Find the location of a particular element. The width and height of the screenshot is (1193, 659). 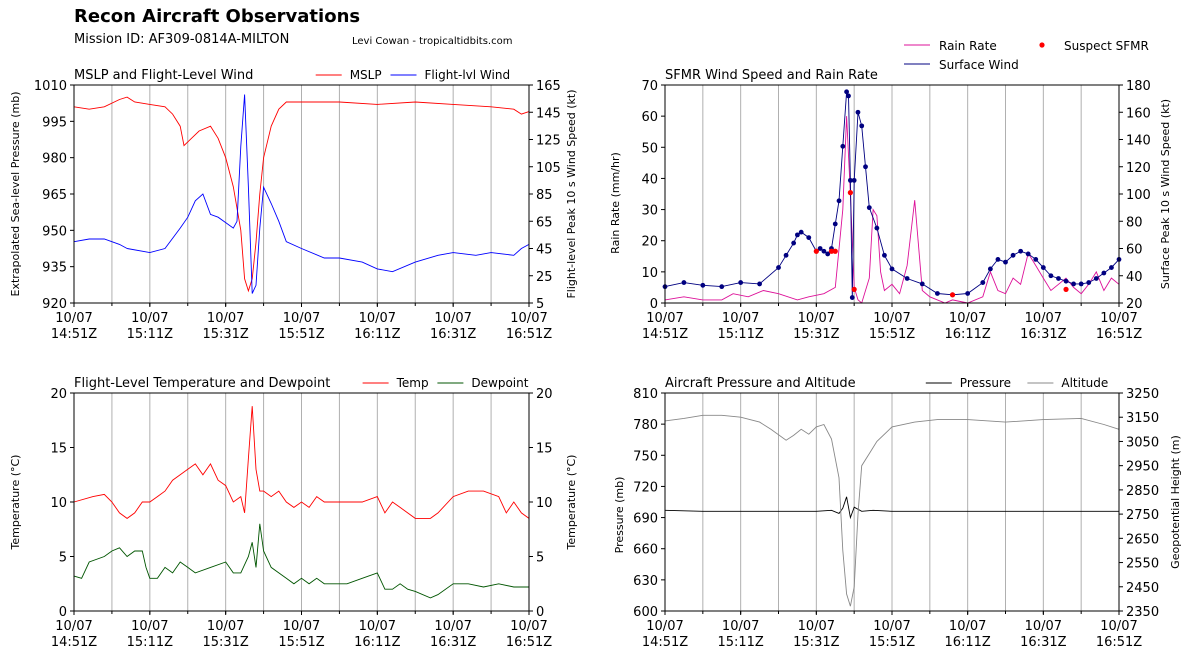

y2-tick-label: 2950 is located at coordinates (1142, 467).